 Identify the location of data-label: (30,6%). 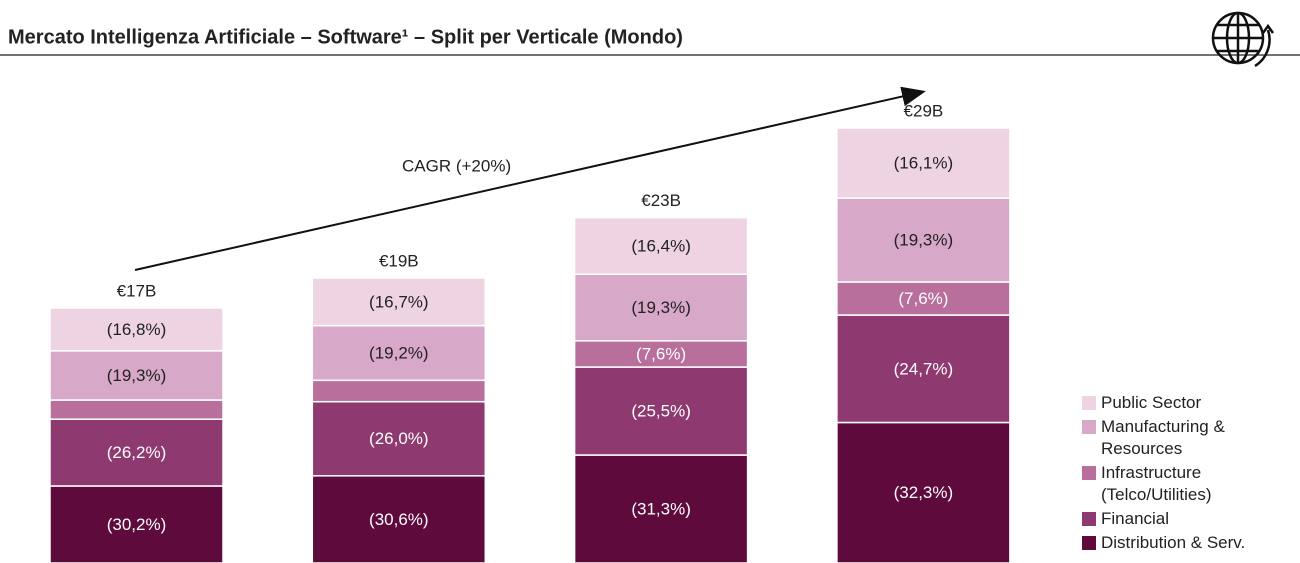
(399, 519).